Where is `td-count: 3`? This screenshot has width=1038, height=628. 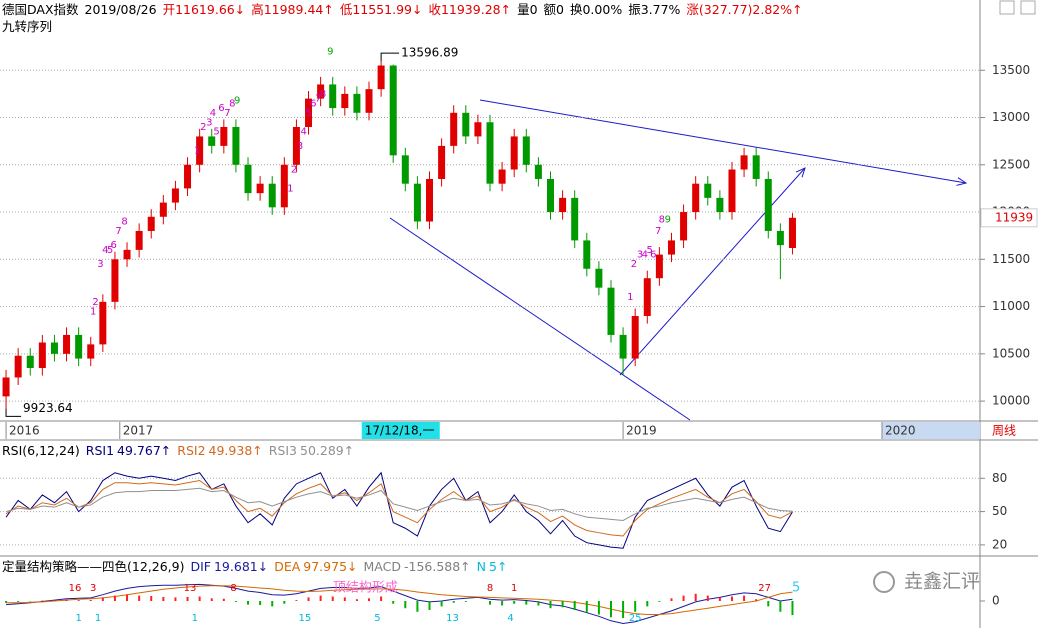 td-count: 3 is located at coordinates (100, 264).